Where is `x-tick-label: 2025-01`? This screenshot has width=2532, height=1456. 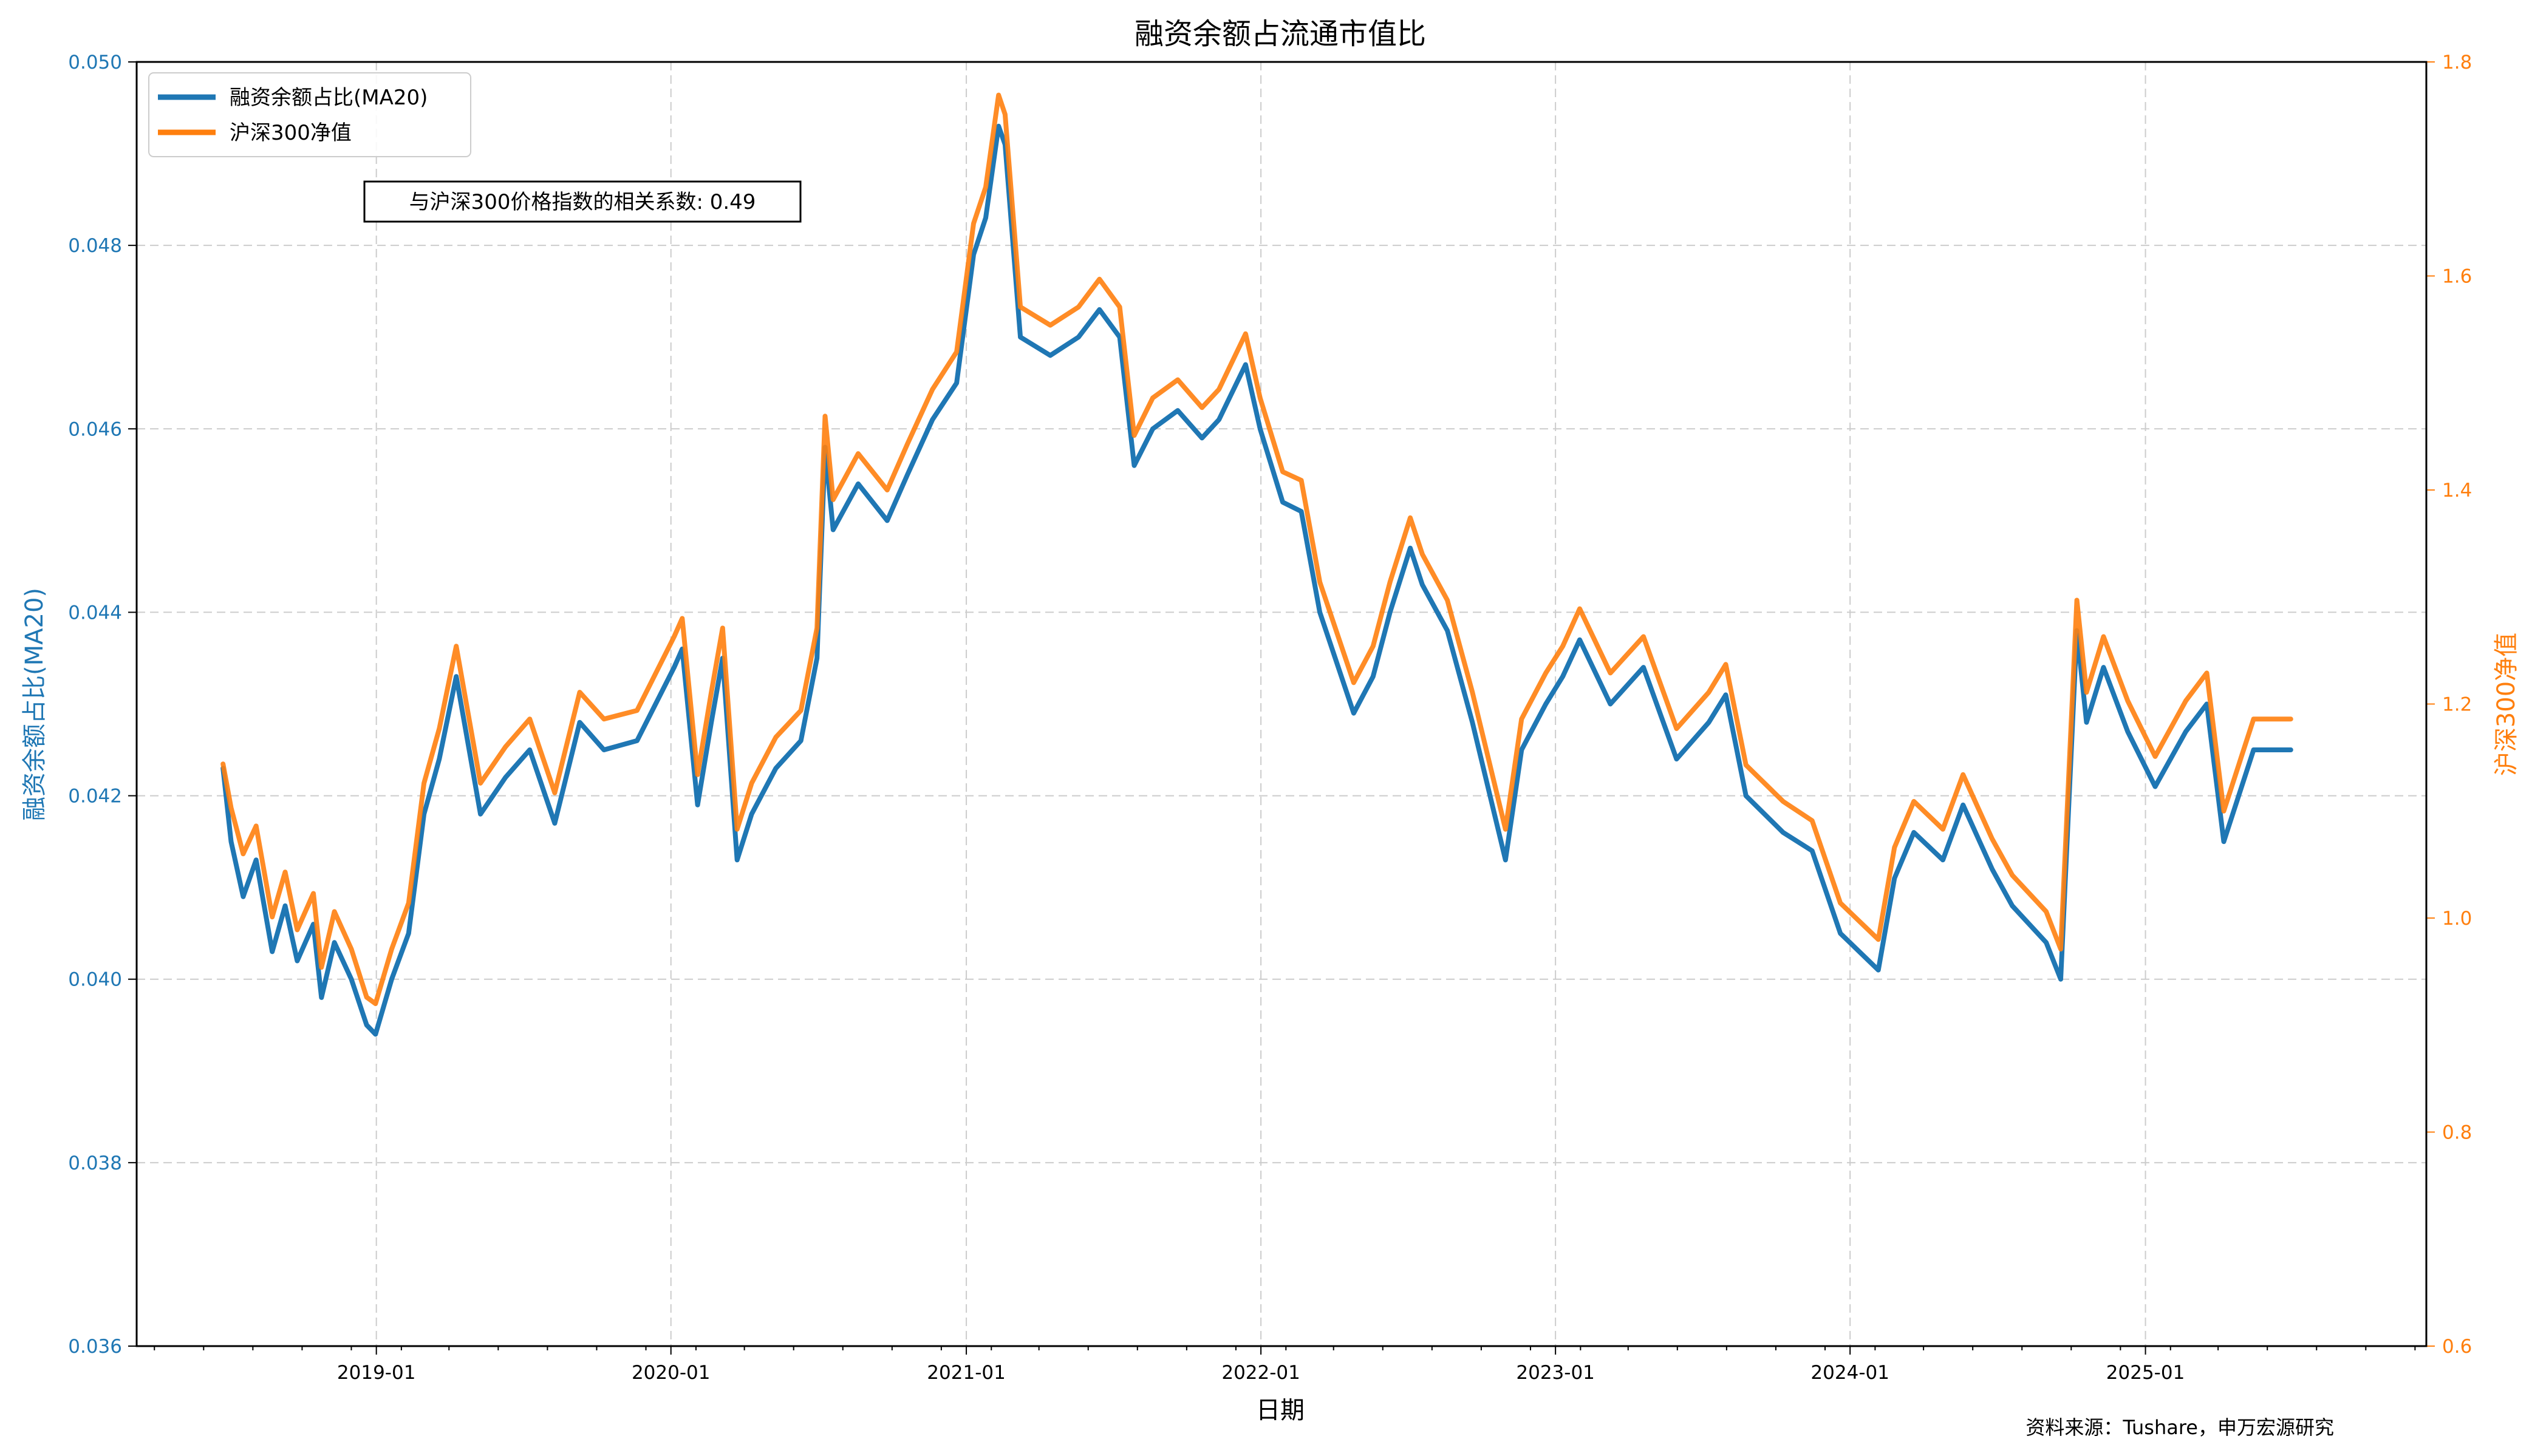 x-tick-label: 2025-01 is located at coordinates (2146, 1373).